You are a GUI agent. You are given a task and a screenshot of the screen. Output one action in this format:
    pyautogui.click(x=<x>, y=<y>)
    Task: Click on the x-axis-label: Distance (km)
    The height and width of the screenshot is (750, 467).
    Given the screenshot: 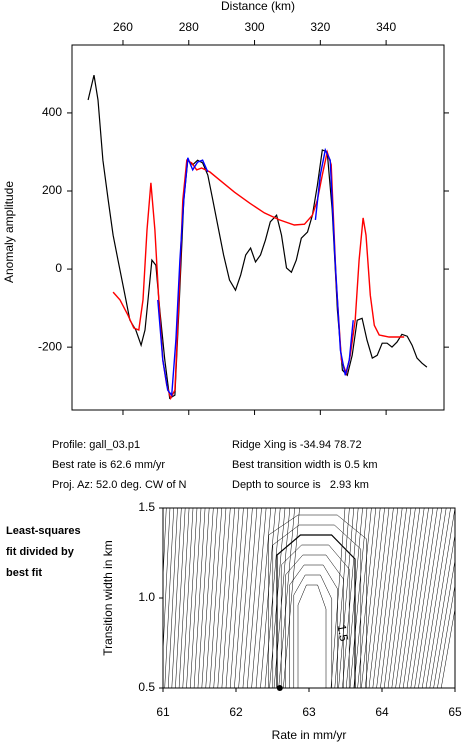 What is the action you would take?
    pyautogui.click(x=258, y=6)
    